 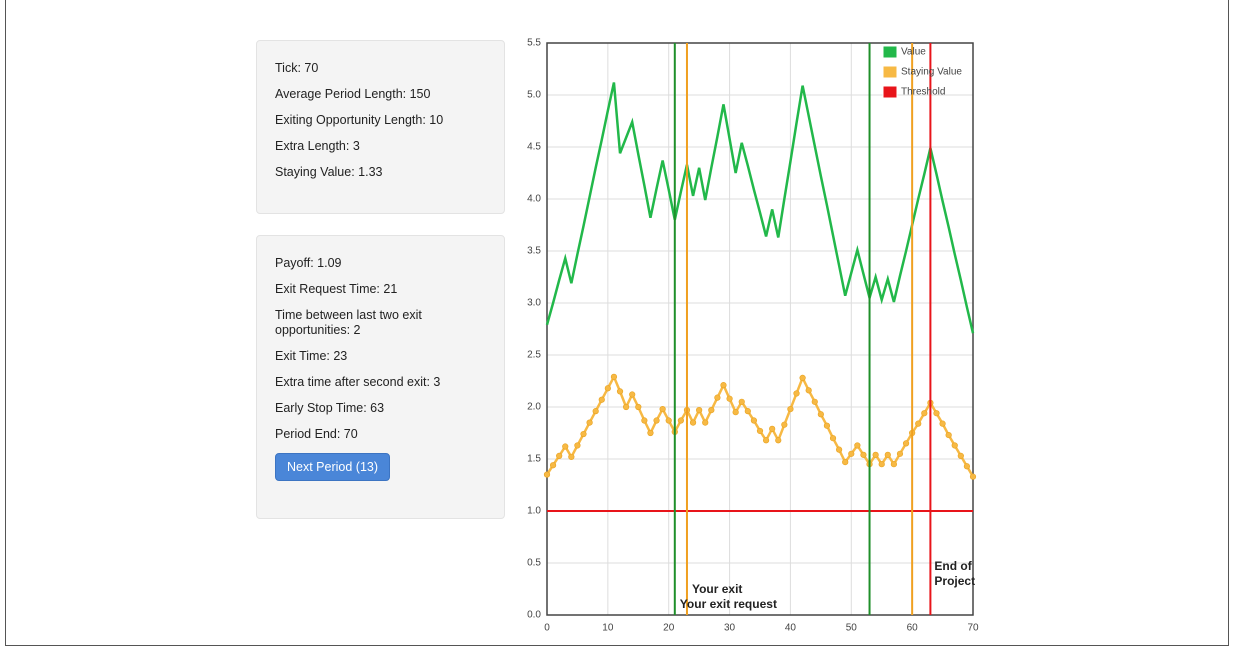 What do you see at coordinates (890, 72) in the screenshot?
I see `legend-swatch` at bounding box center [890, 72].